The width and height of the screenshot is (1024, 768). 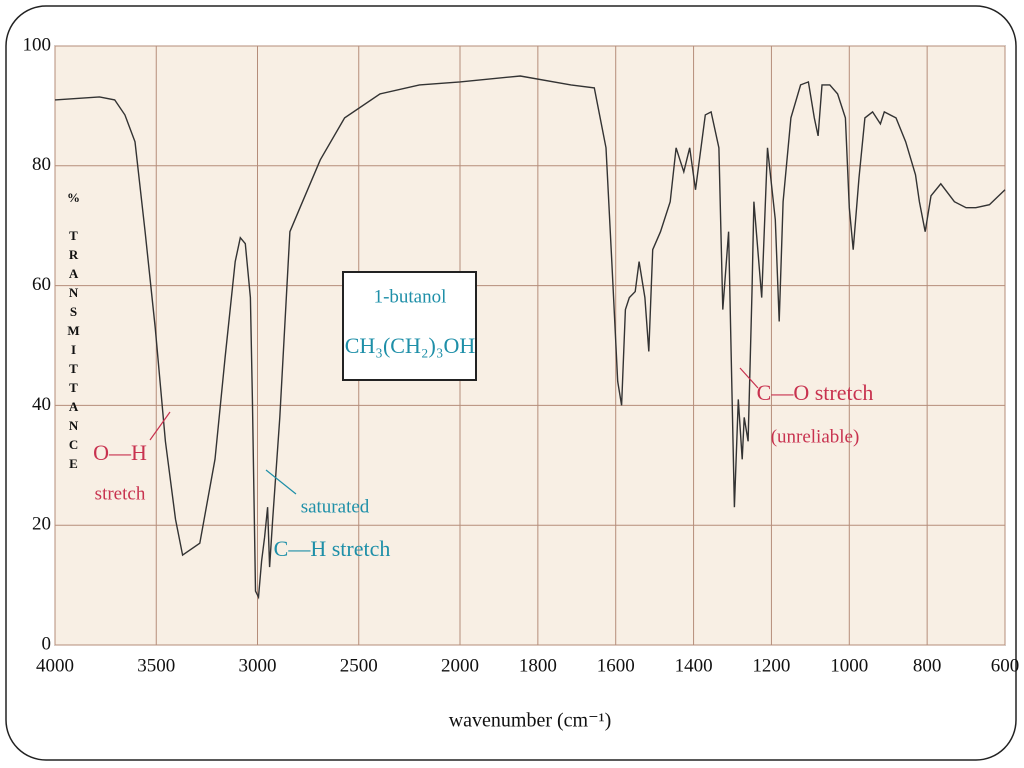 I want to click on annotation: O—H, so click(x=120, y=452).